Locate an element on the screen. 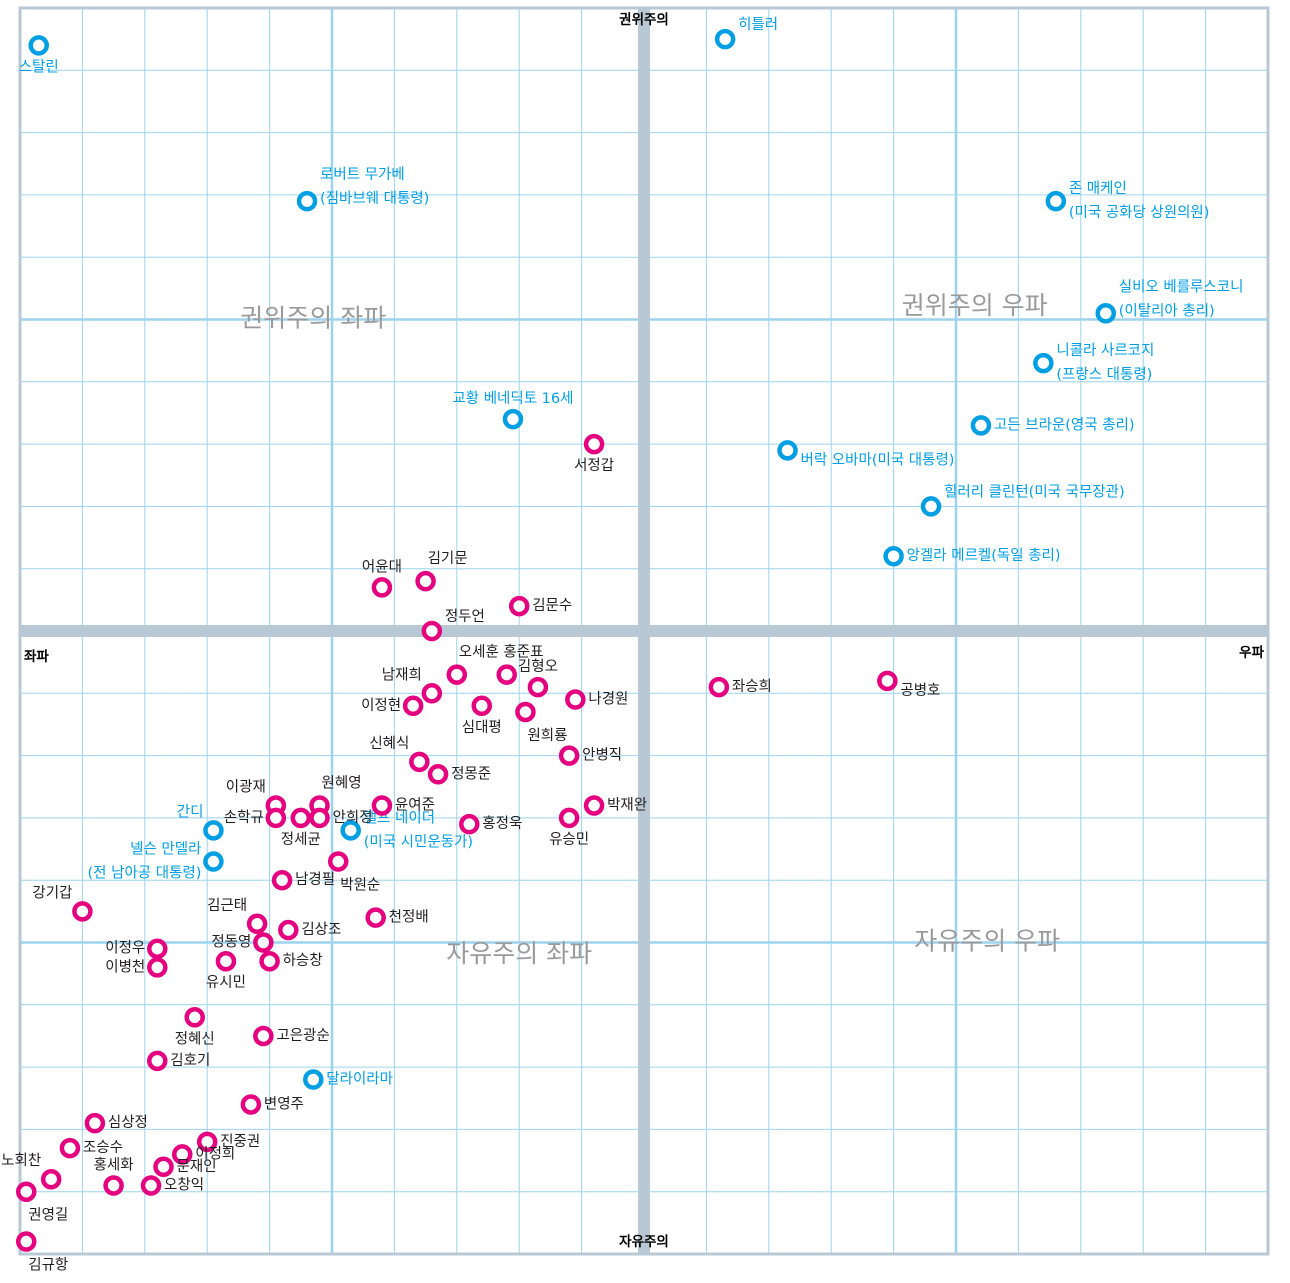  data-point-group: 조승수 is located at coordinates (91, 1148).